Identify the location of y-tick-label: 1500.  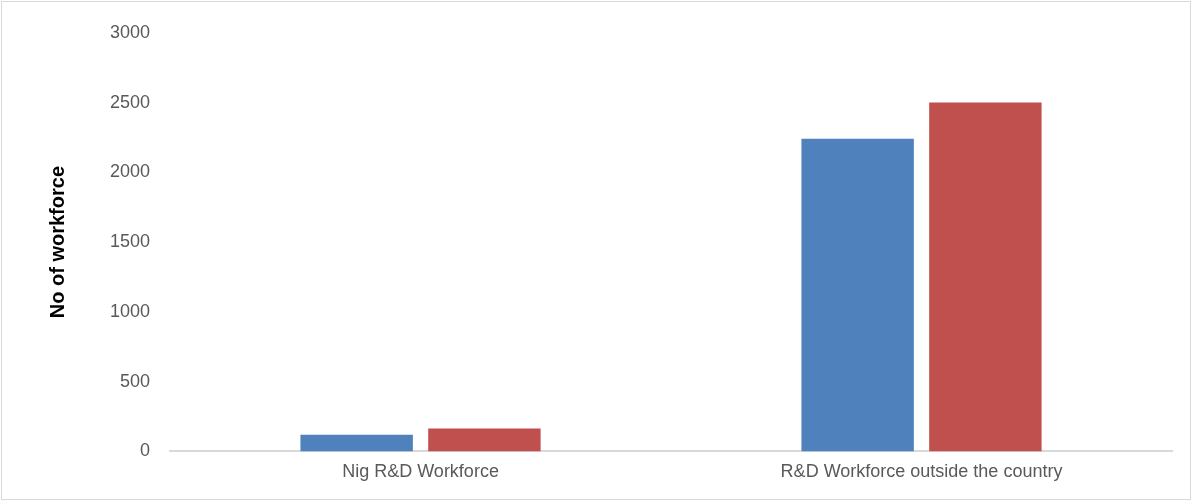
(130, 241).